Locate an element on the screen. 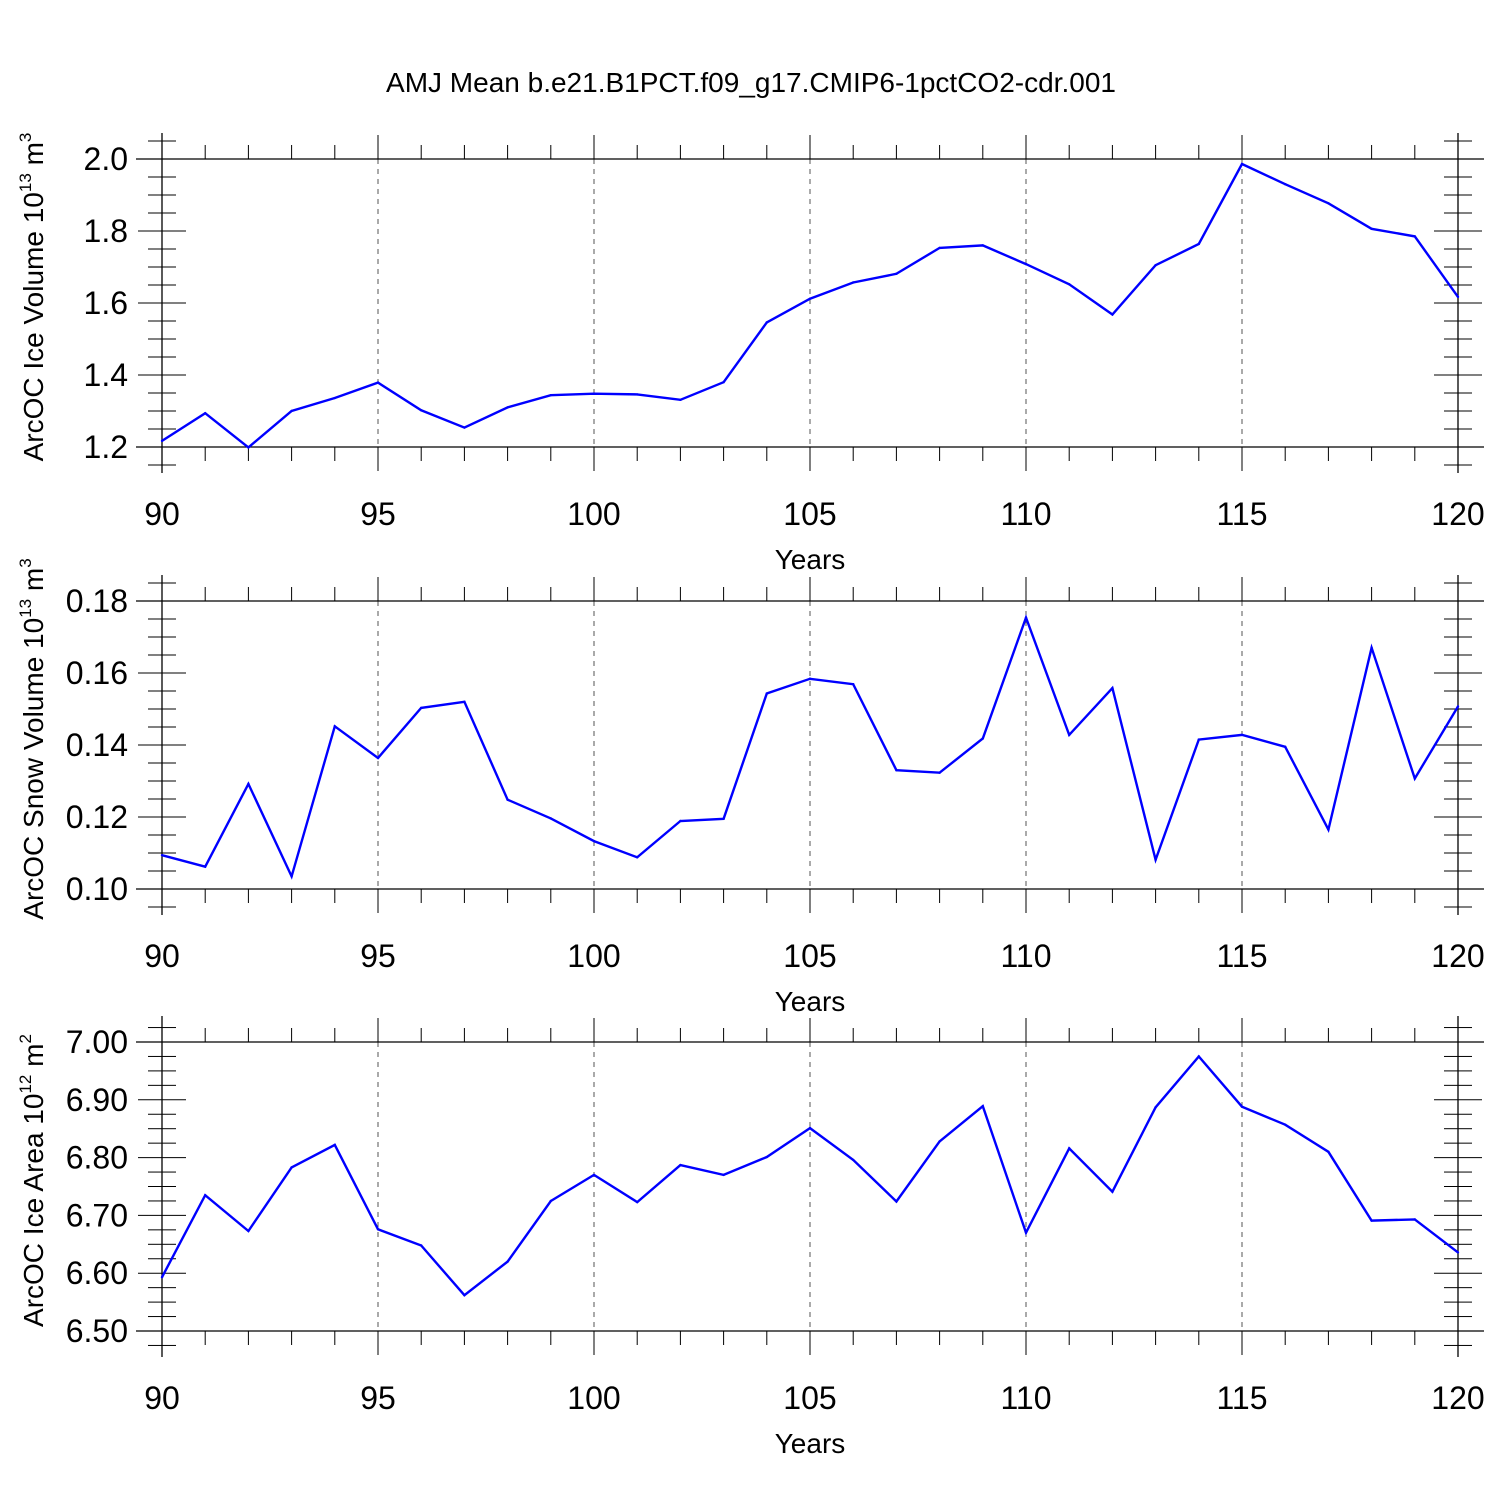 This screenshot has height=1500, width=1500. y-axis-label: ArcOC Ice Area 1012 m2 is located at coordinates (32, 1180).